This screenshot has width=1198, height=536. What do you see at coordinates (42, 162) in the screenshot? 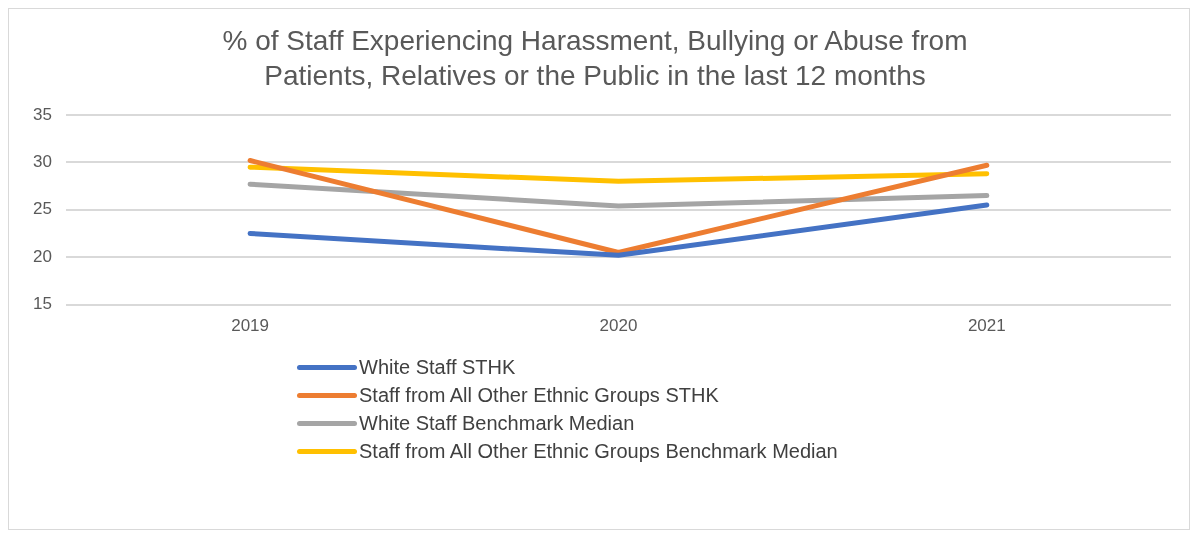
I see `y-tick-label: 30` at bounding box center [42, 162].